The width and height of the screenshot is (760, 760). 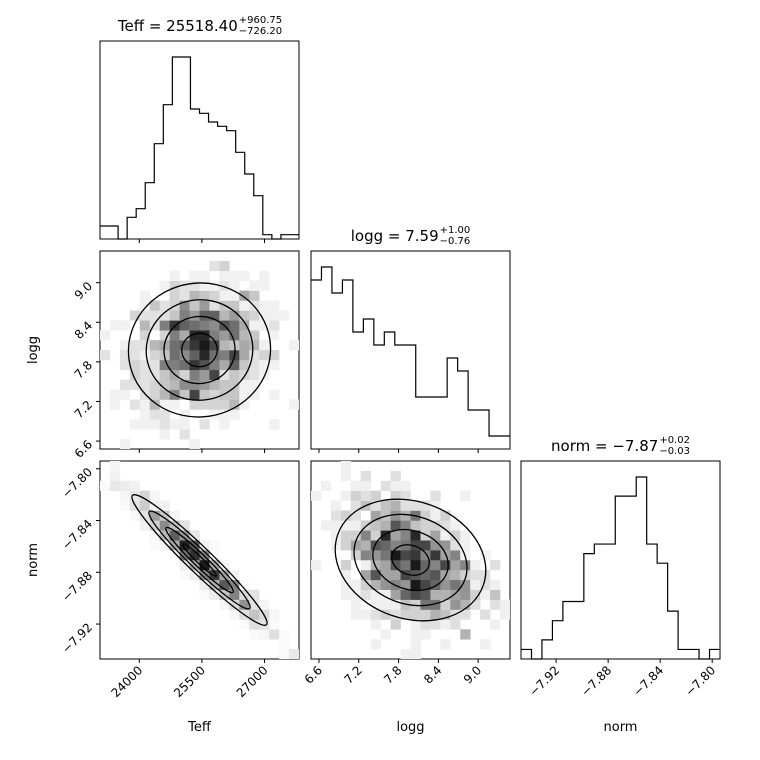 What do you see at coordinates (455, 230) in the screenshot?
I see `title-plus-error: +1.00` at bounding box center [455, 230].